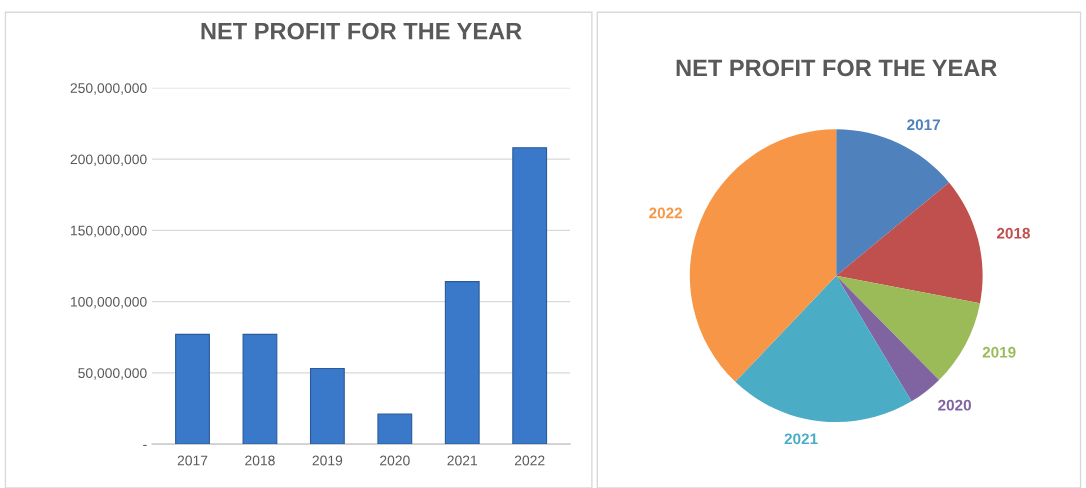 This screenshot has height=488, width=1086. What do you see at coordinates (954, 405) in the screenshot?
I see `slice-label: 2020` at bounding box center [954, 405].